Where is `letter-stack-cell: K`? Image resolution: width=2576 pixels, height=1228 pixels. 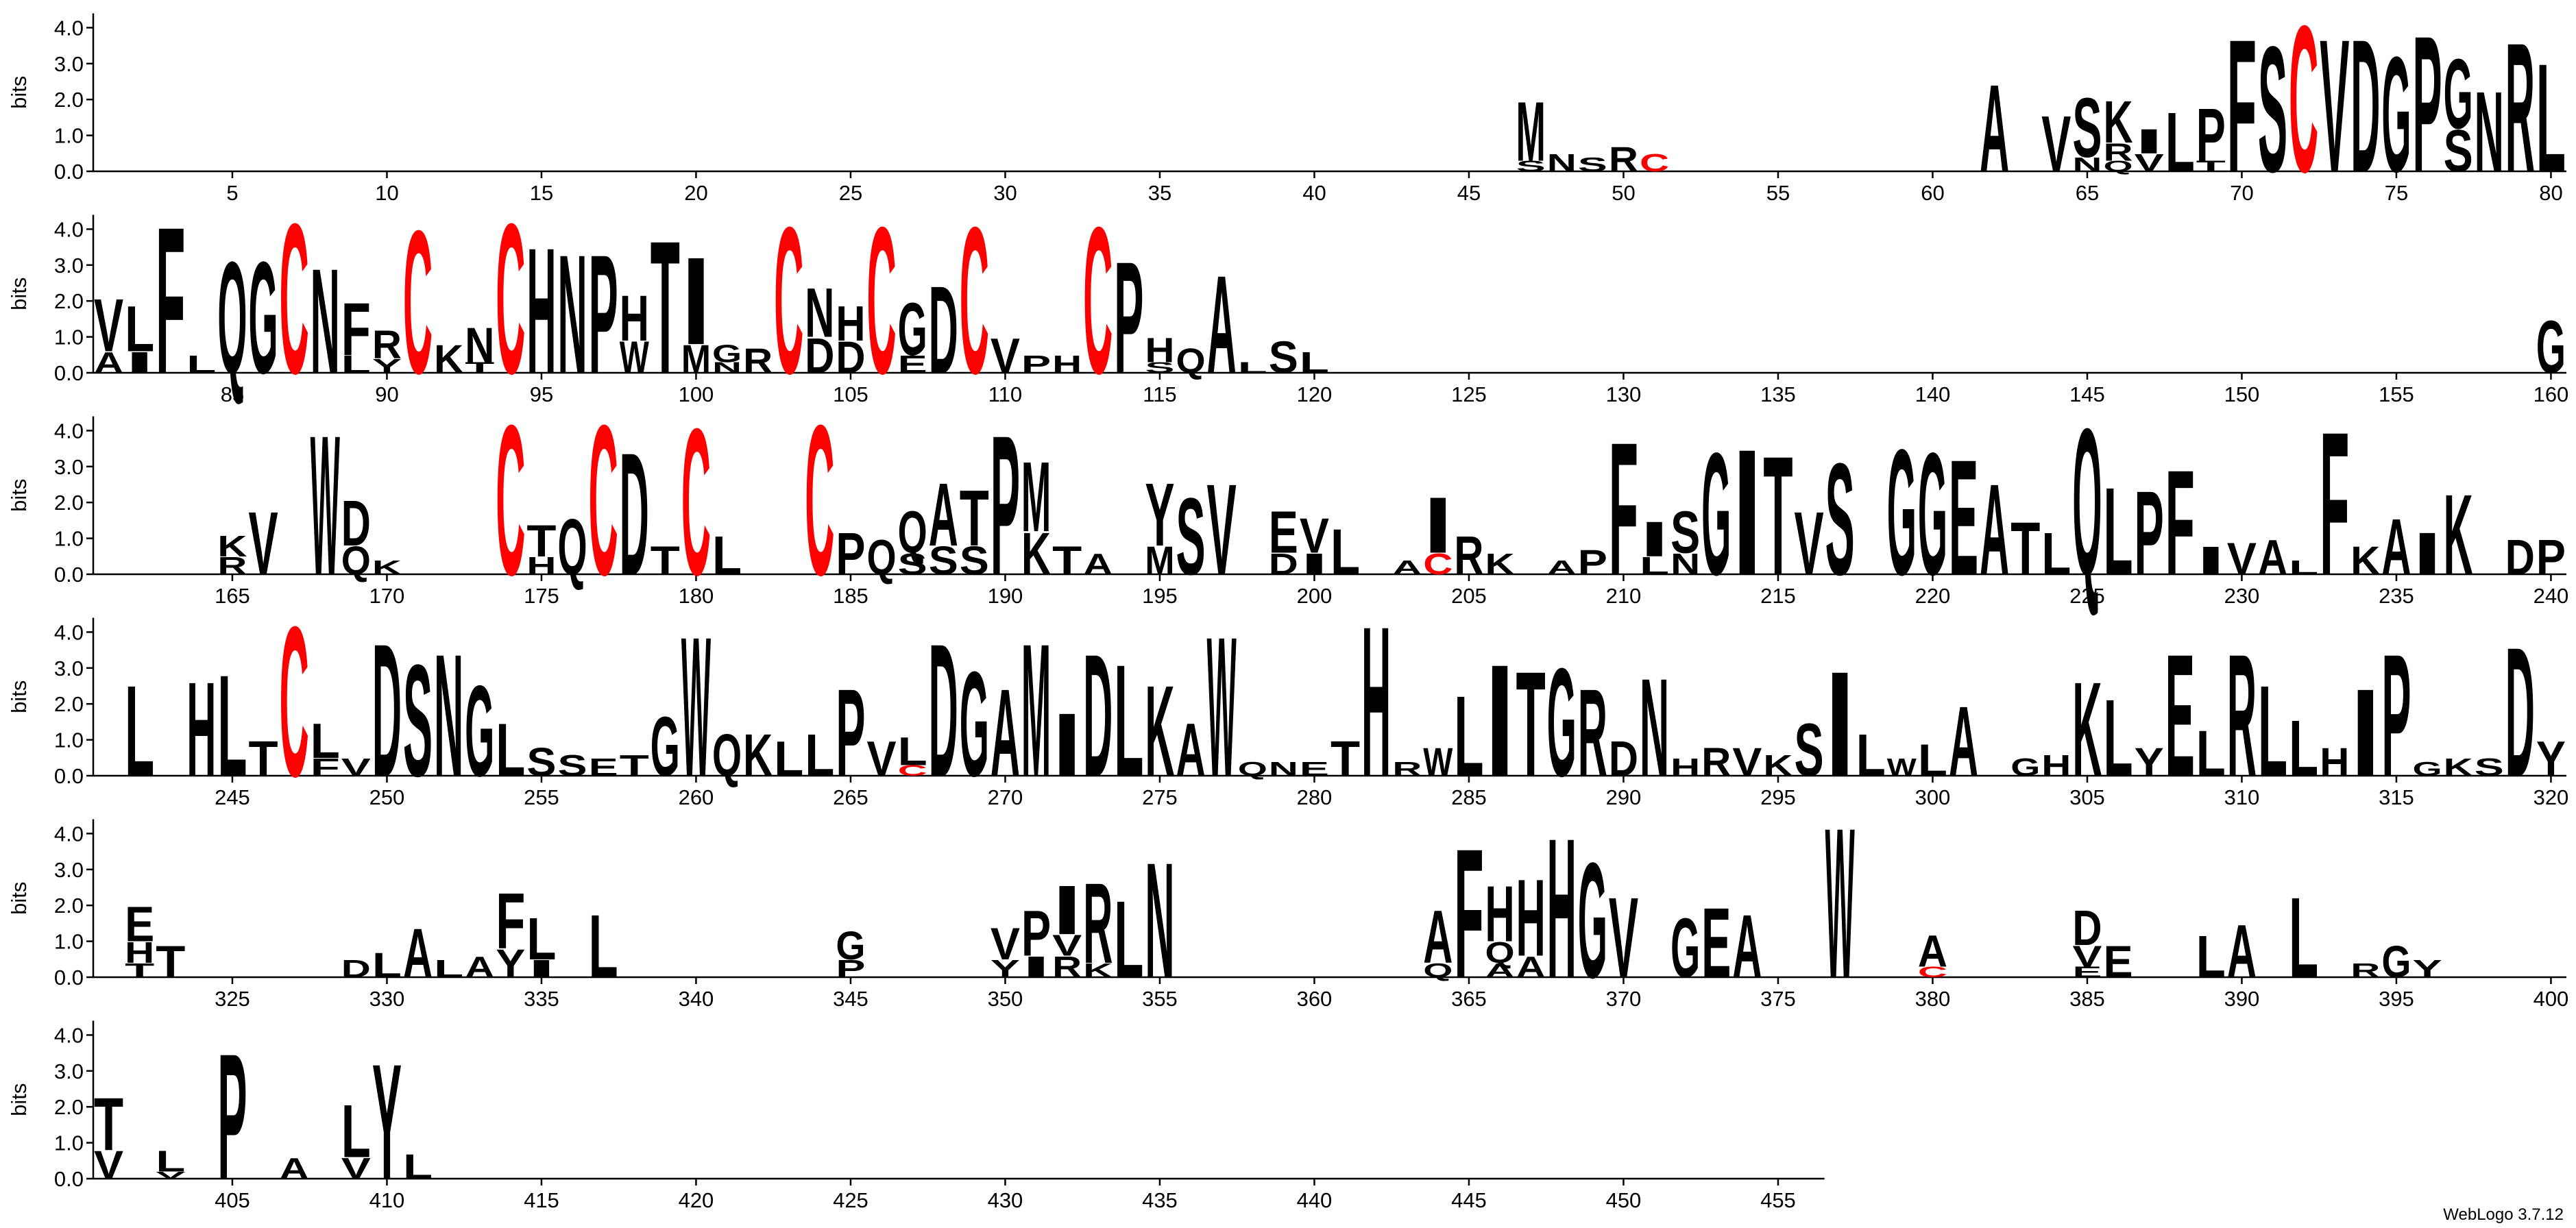
letter-stack-cell: K is located at coordinates (1159, 731).